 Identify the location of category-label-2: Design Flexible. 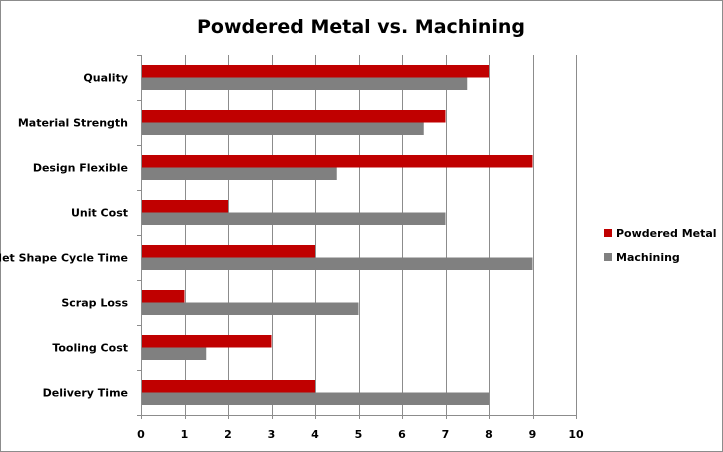
(80, 168).